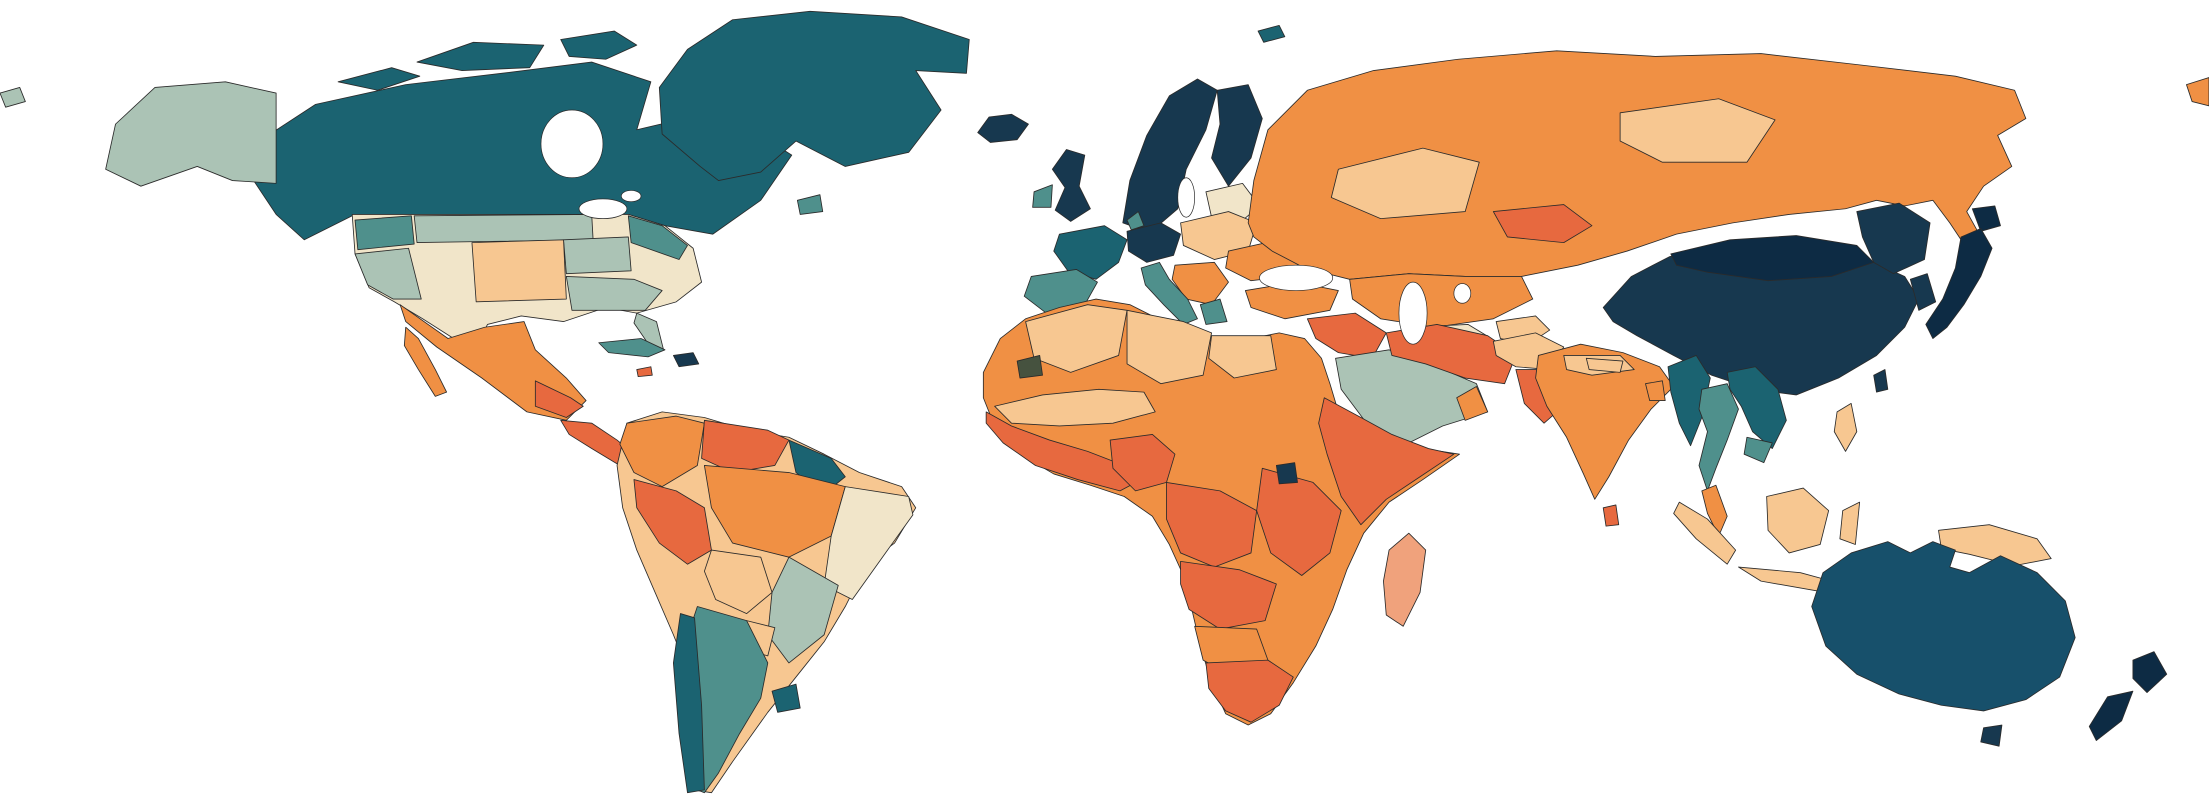 This screenshot has width=2209, height=804. Describe the element at coordinates (1153, 242) in the screenshot. I see `region-central-europe` at that location.